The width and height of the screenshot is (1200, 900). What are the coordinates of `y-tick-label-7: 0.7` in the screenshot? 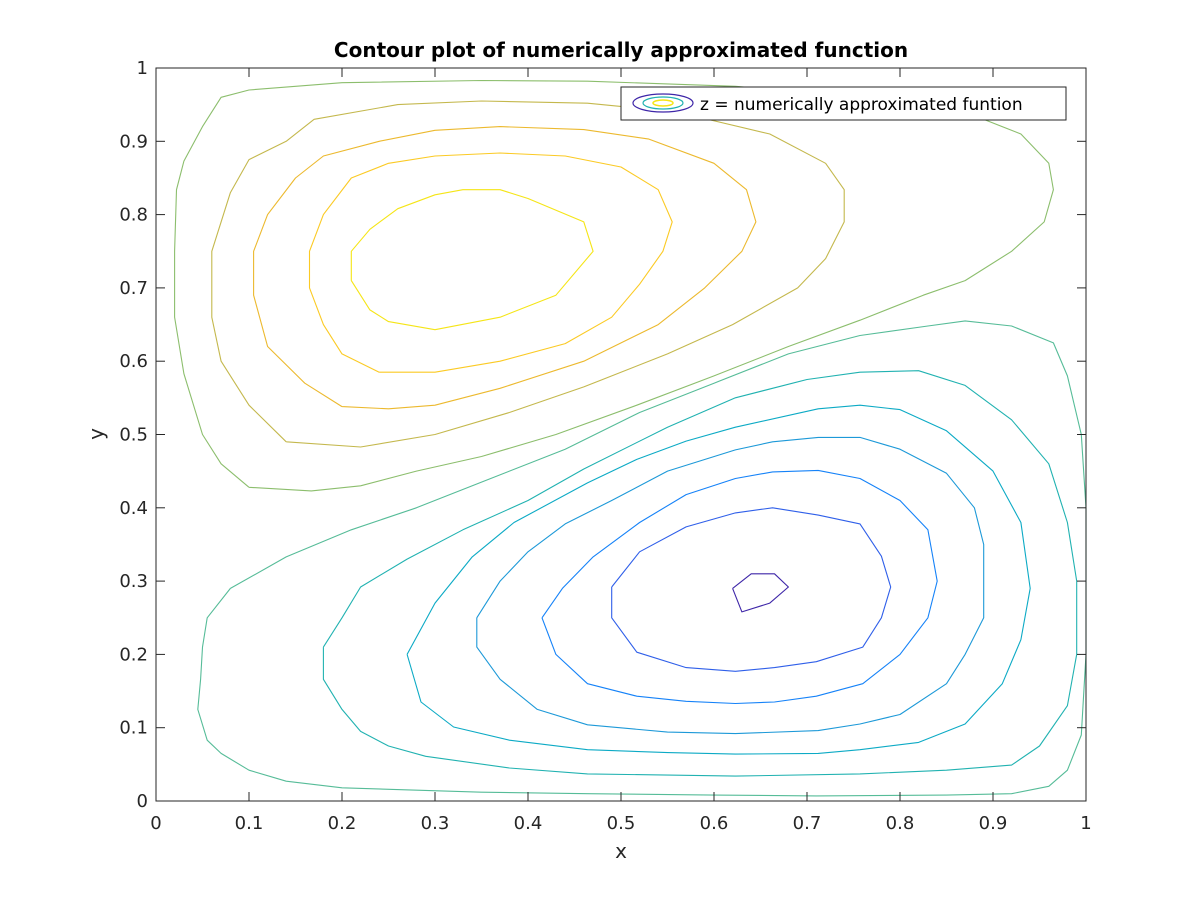 It's located at (133, 288).